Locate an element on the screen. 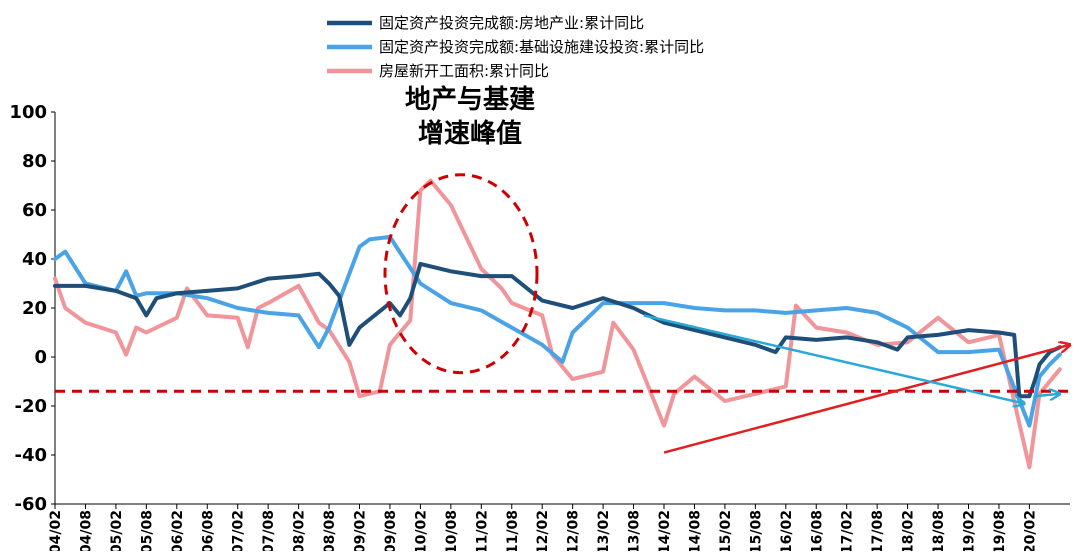  x-tick-label: 2011/02 is located at coordinates (482, 530).